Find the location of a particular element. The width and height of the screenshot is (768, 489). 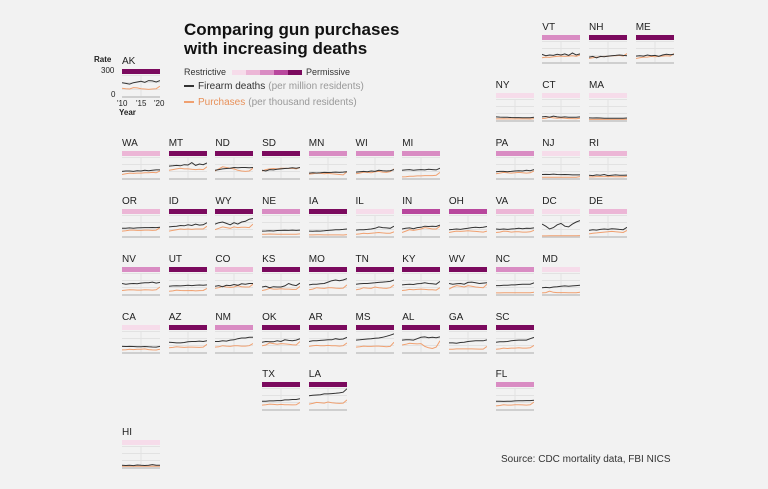

state-tile-nd: ND is located at coordinates (234, 159).